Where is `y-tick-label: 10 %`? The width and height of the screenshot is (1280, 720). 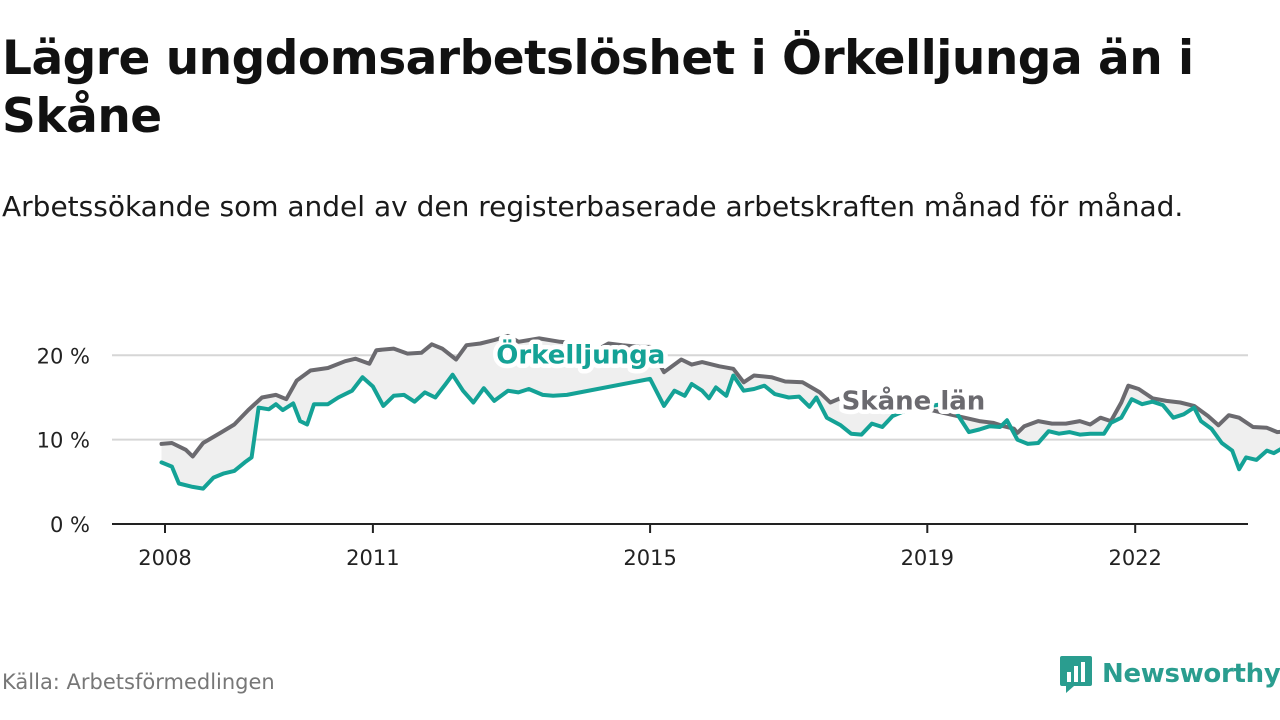 y-tick-label: 10 % is located at coordinates (63, 441).